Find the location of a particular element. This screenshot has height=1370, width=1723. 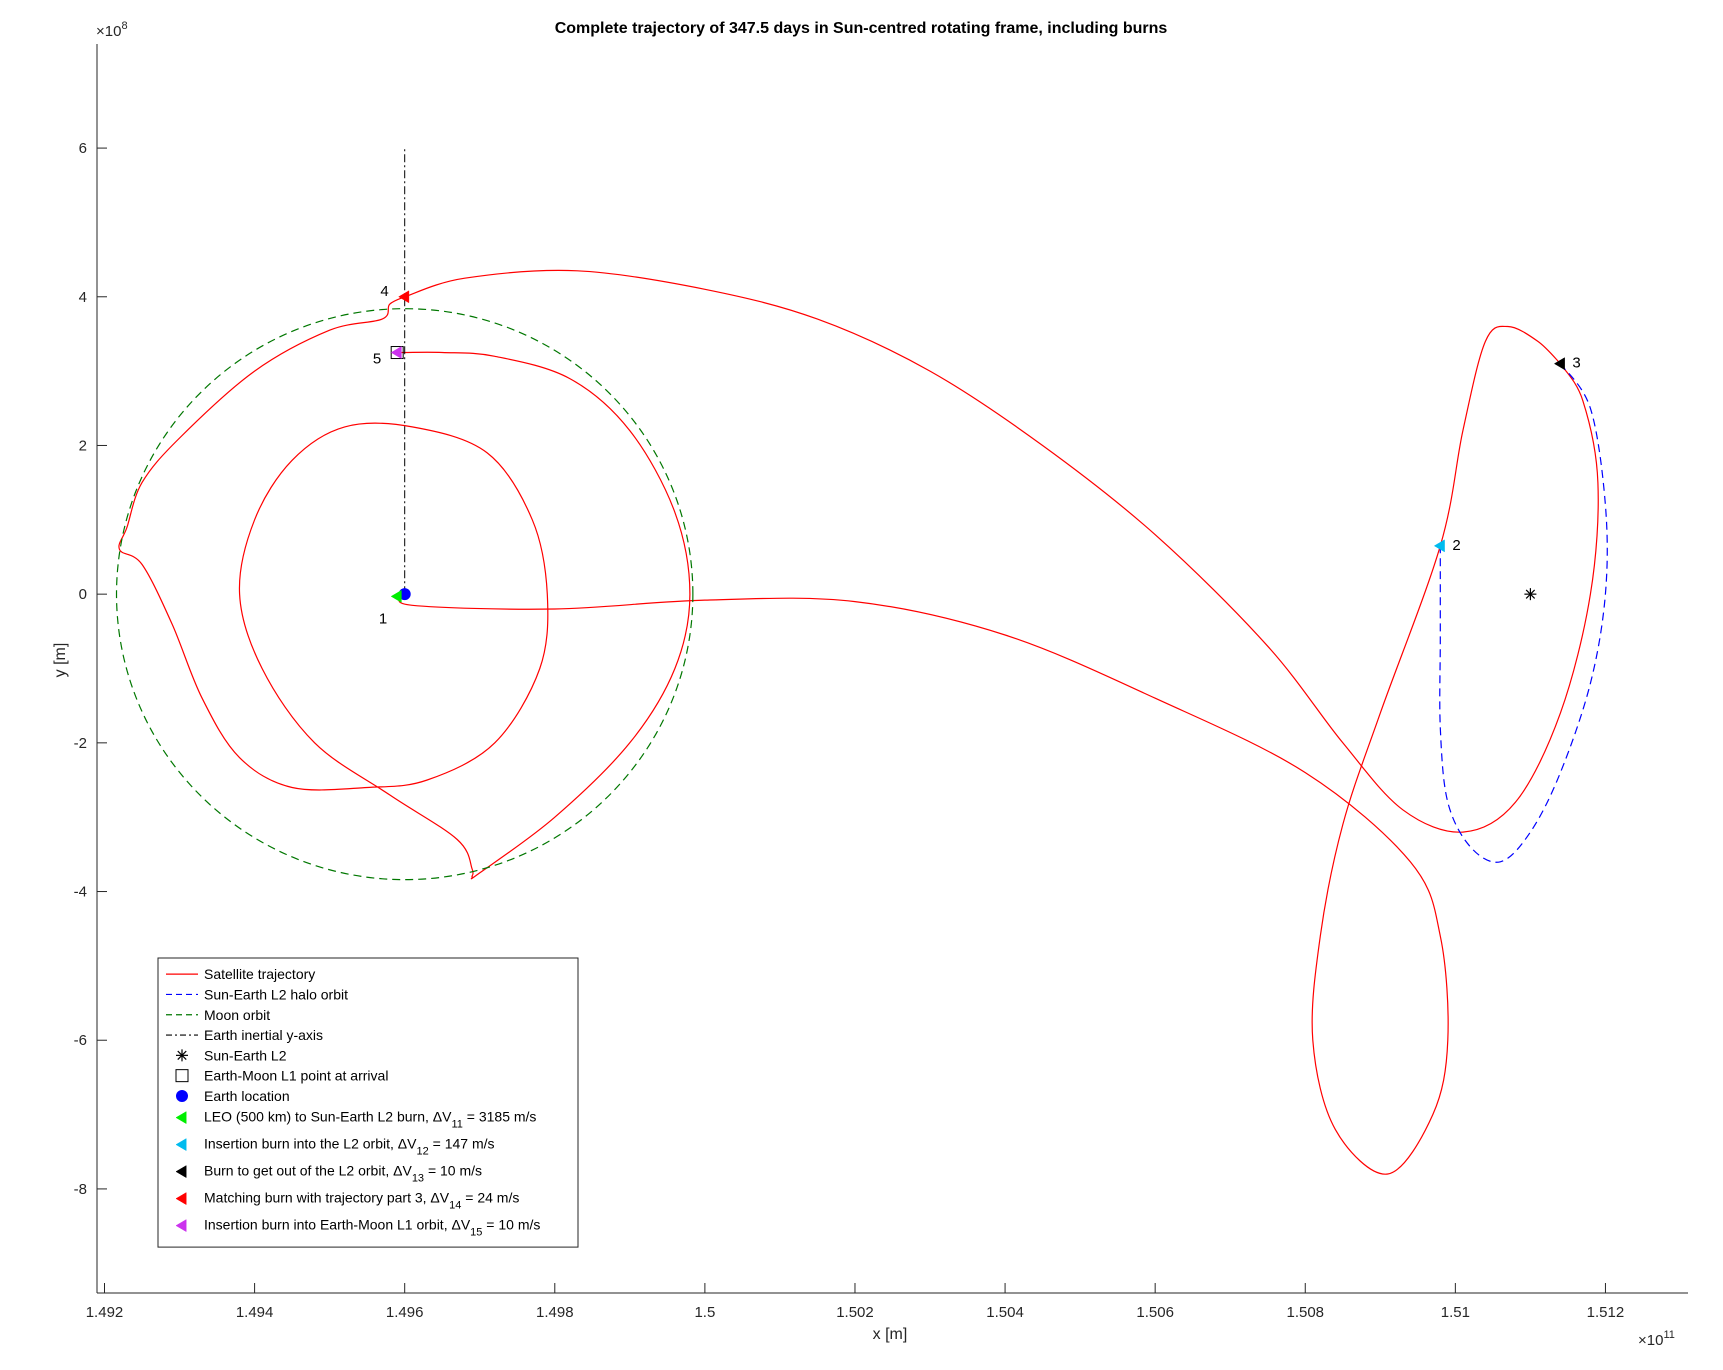

y-exponent-base: ×10 is located at coordinates (108, 31).